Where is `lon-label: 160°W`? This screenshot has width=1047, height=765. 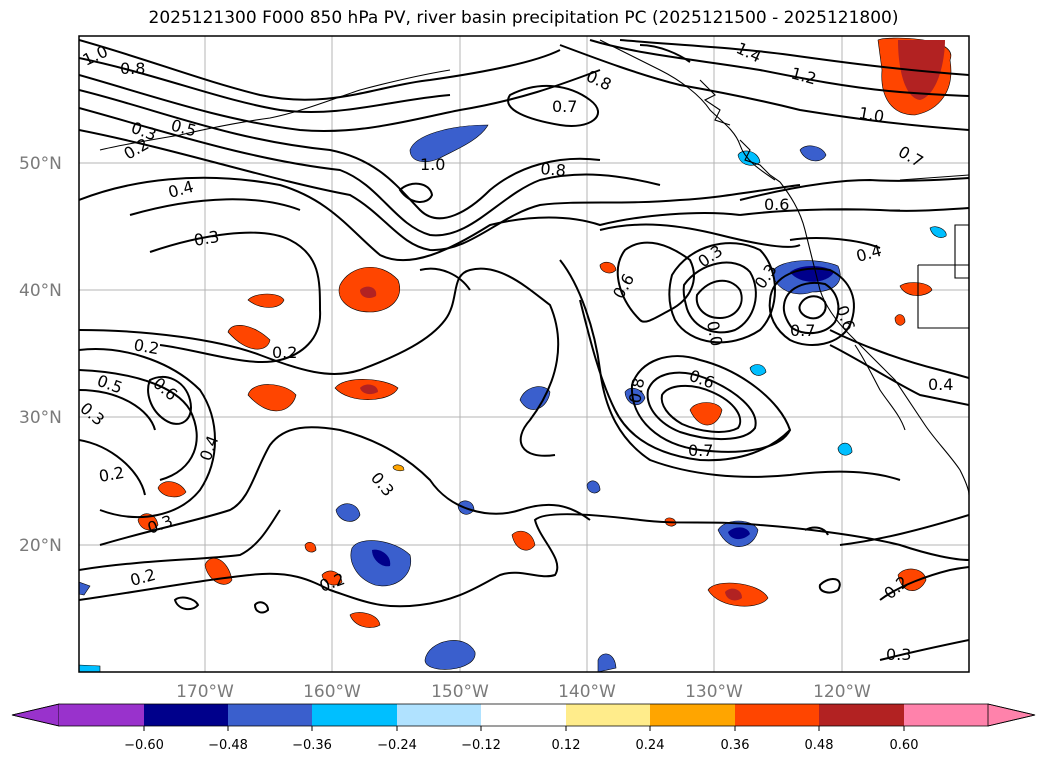
lon-label: 160°W is located at coordinates (332, 692).